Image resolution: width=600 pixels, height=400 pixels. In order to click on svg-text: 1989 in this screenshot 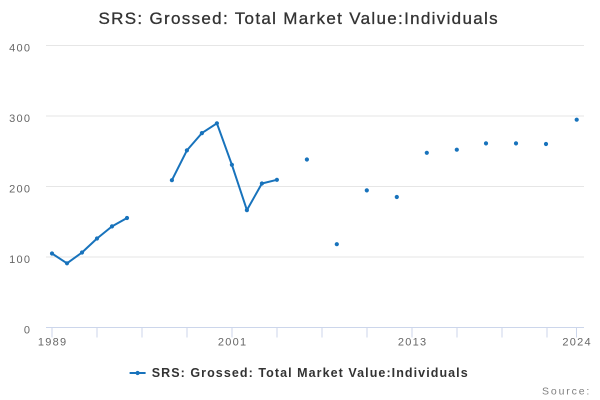, I will do `click(52, 342)`.